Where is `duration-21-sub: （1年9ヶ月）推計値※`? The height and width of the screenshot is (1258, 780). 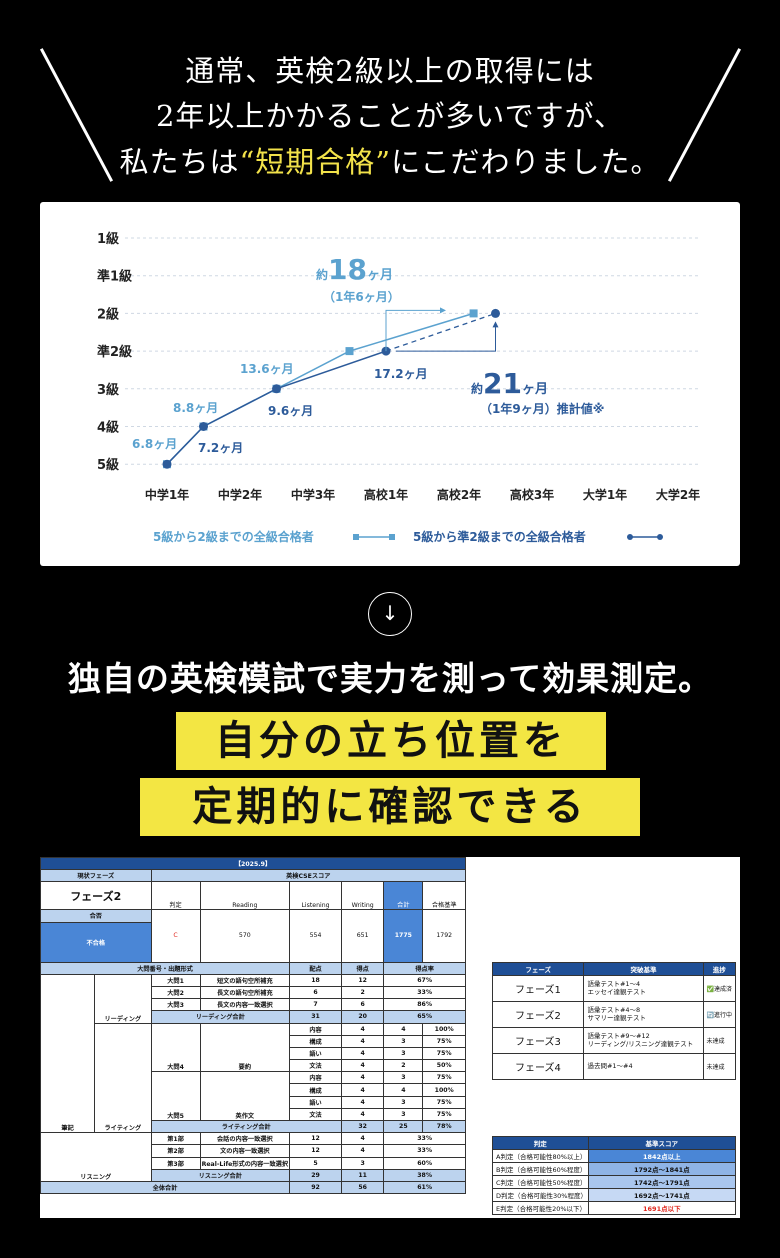 duration-21-sub: （1年9ヶ月）推計値※ is located at coordinates (542, 408).